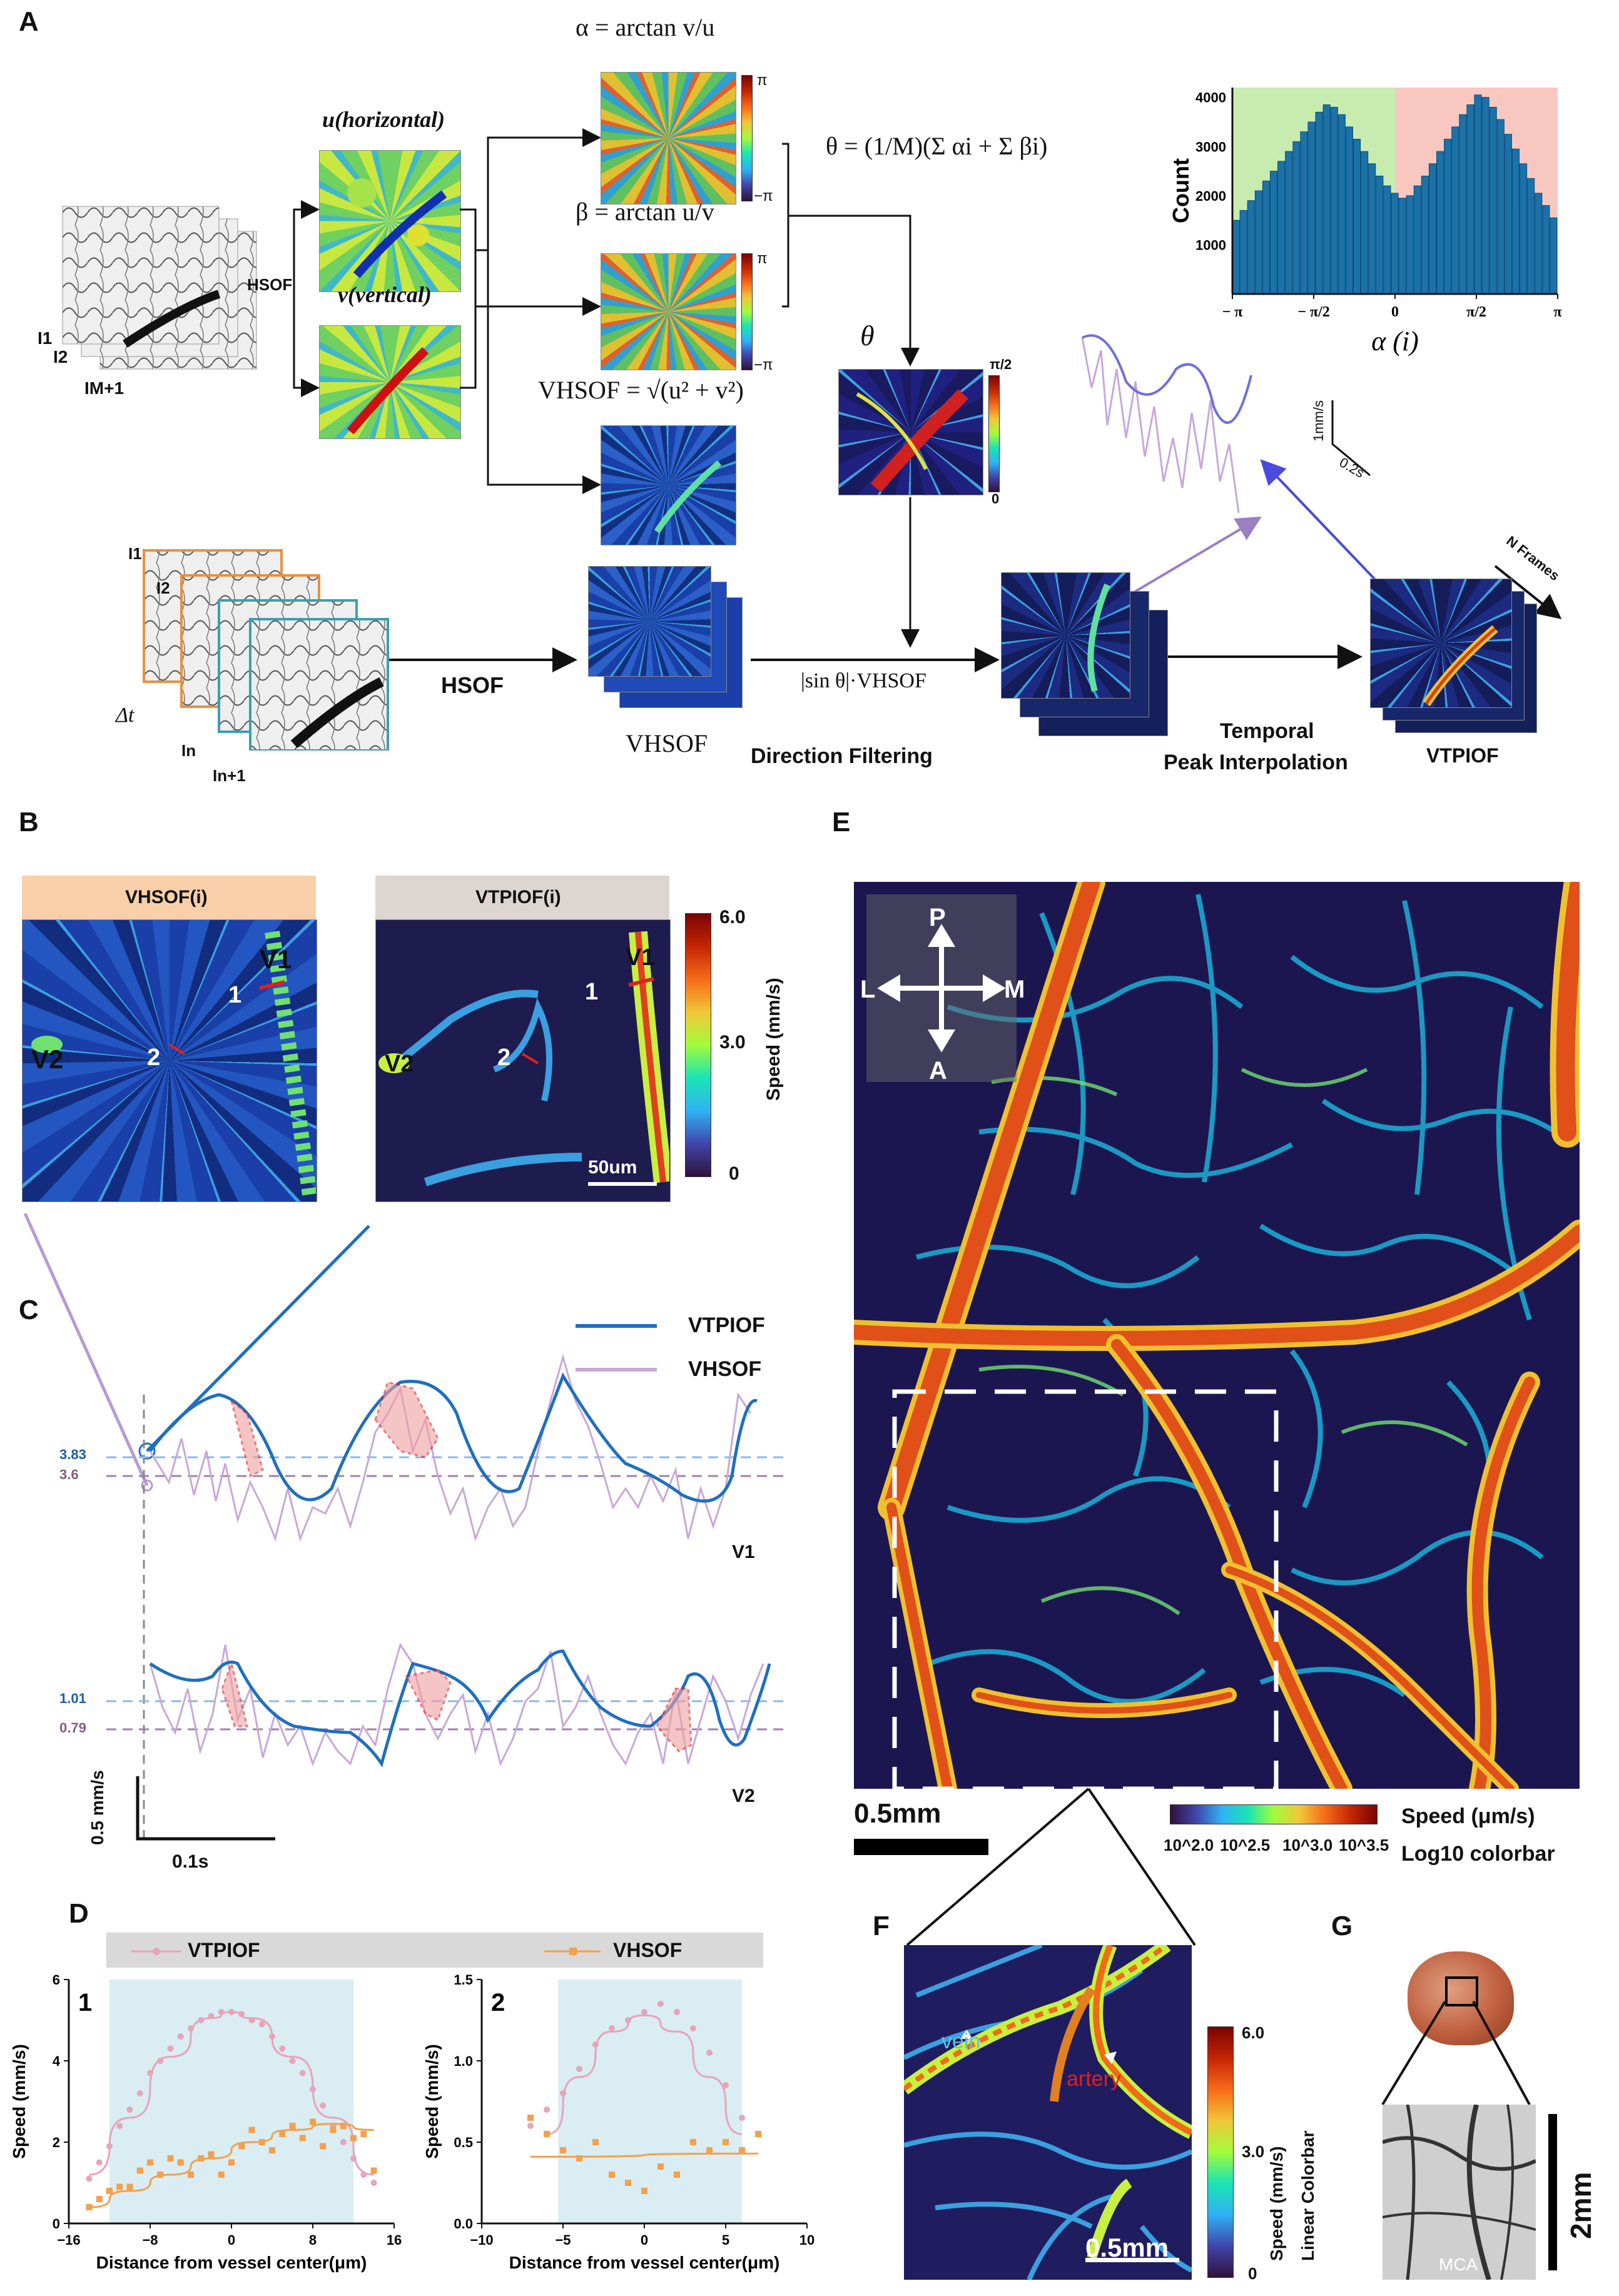 The width and height of the screenshot is (1619, 2296). Describe the element at coordinates (104, 388) in the screenshot. I see `frame-label-im1: IM+1` at that location.